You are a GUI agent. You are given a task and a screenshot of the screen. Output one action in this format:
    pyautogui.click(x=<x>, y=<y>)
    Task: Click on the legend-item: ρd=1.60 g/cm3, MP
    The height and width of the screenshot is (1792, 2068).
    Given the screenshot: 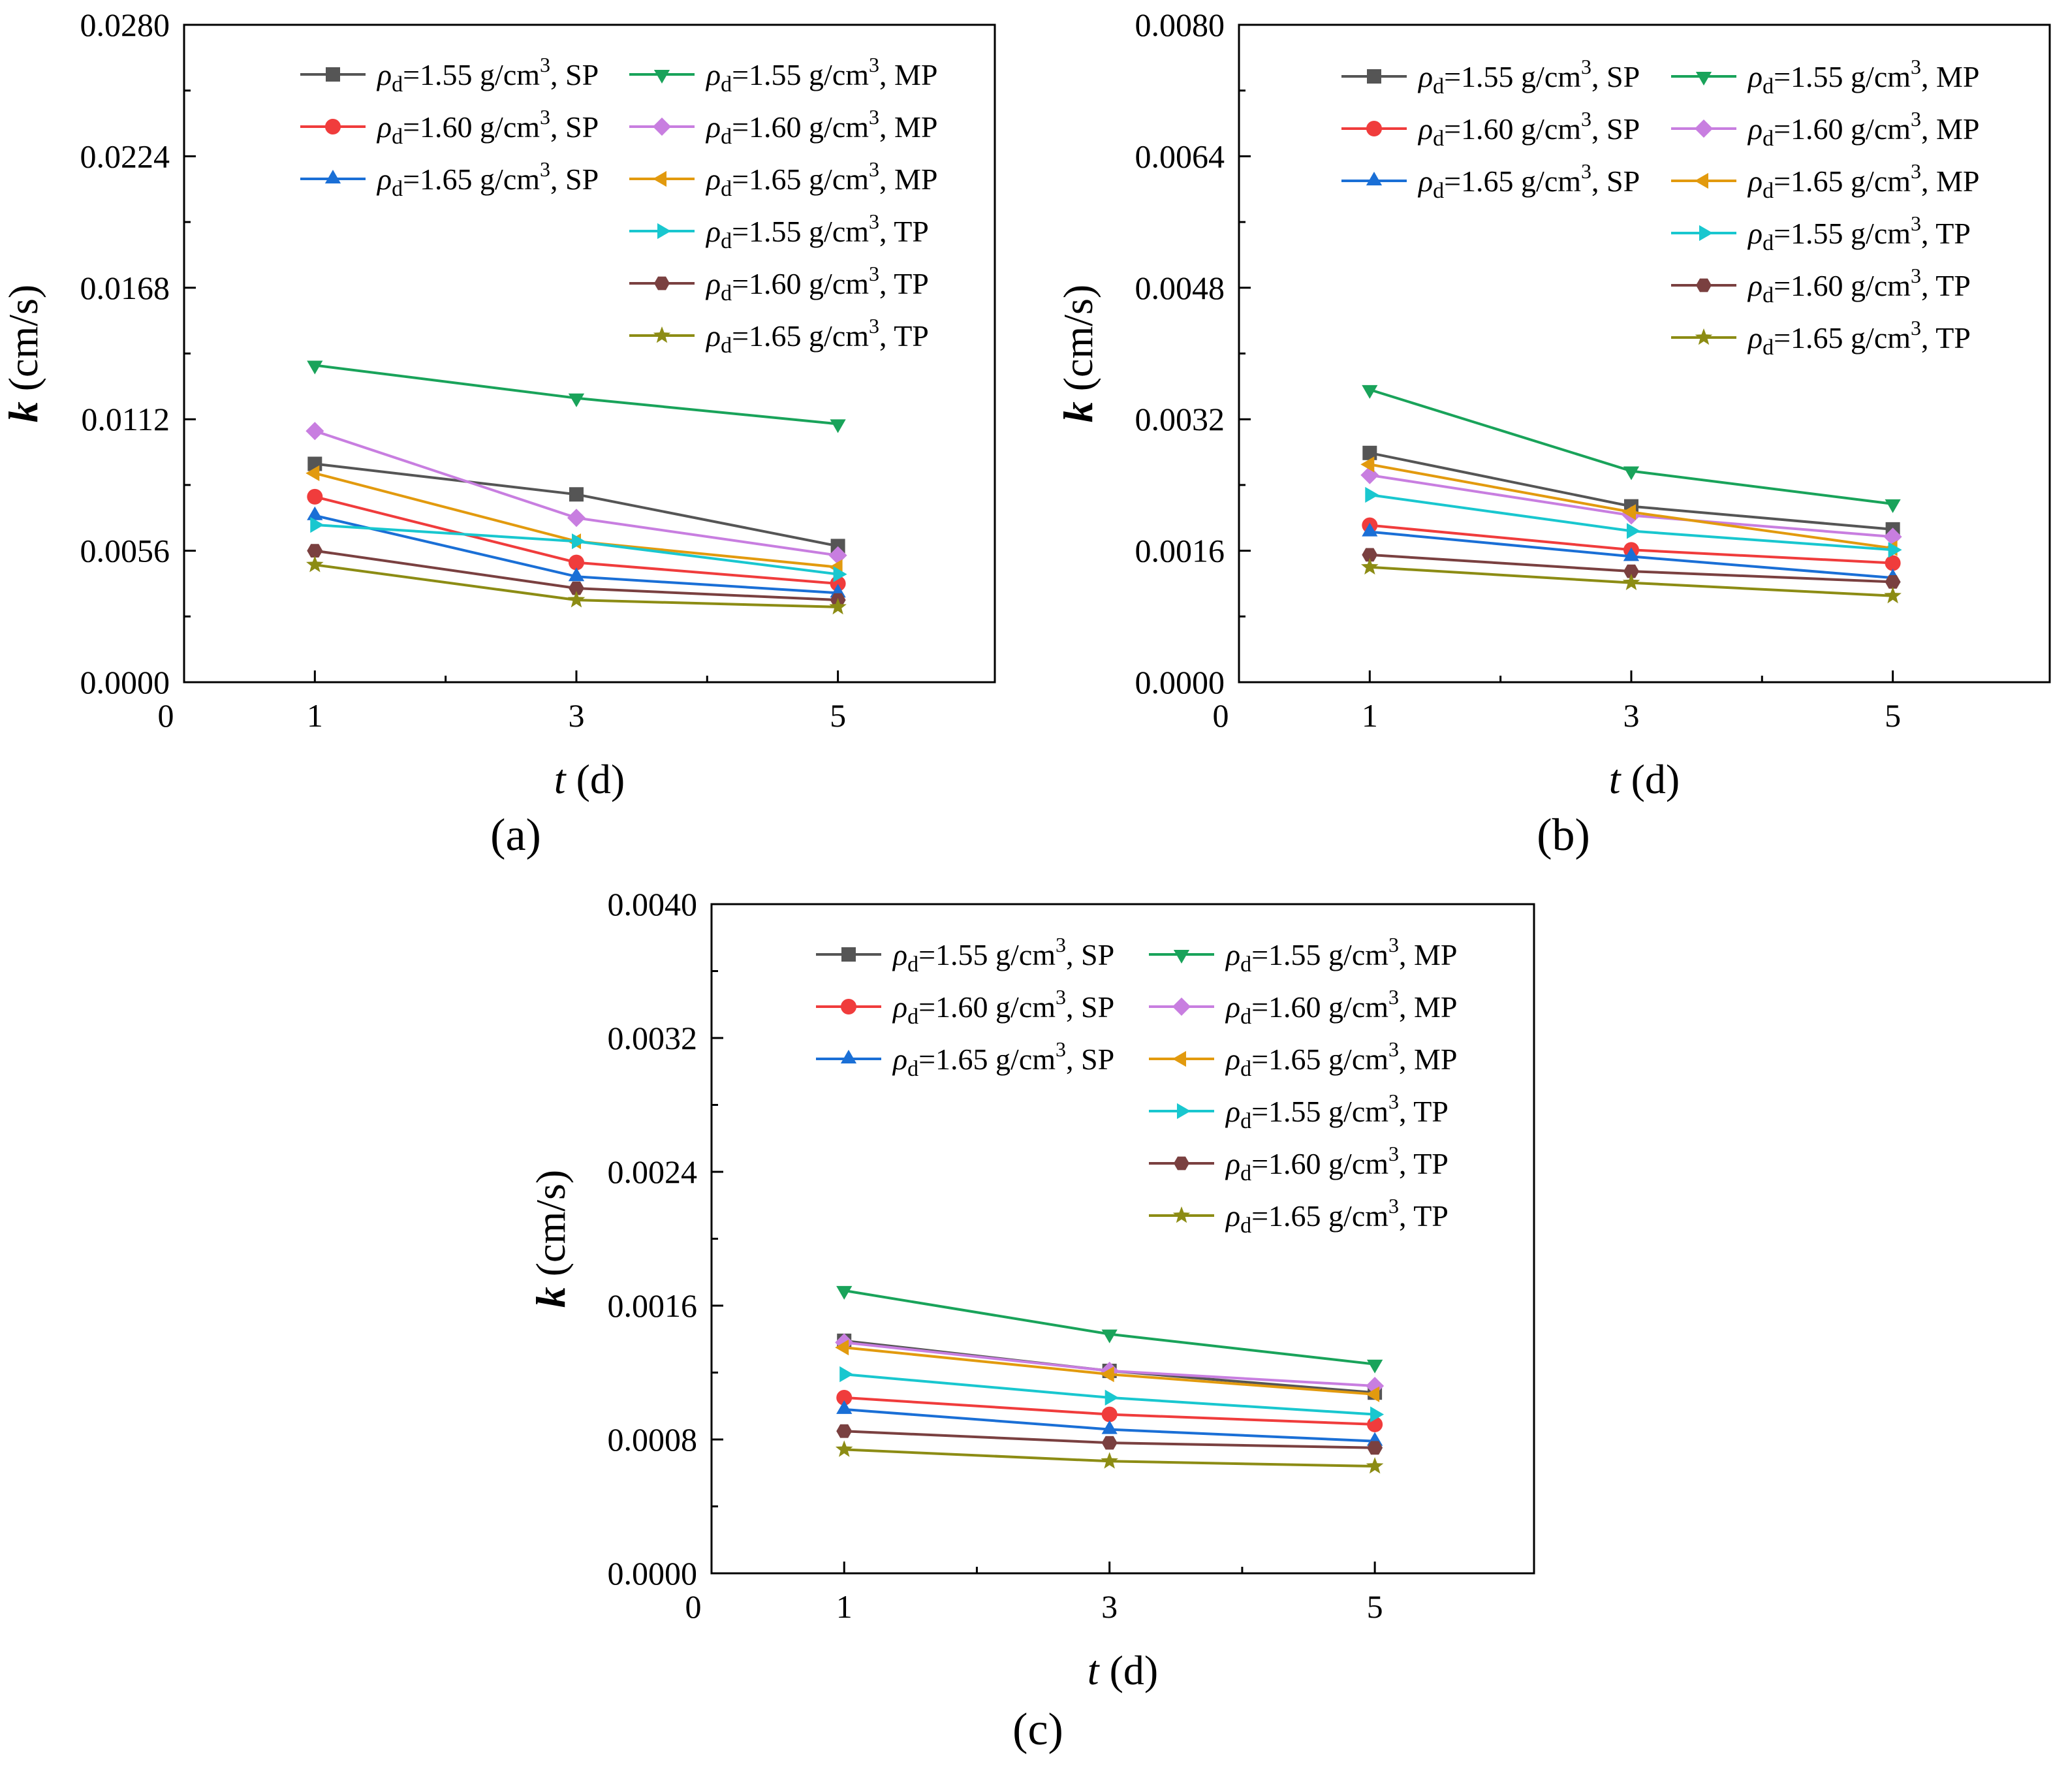 What is the action you would take?
    pyautogui.click(x=1303, y=1007)
    